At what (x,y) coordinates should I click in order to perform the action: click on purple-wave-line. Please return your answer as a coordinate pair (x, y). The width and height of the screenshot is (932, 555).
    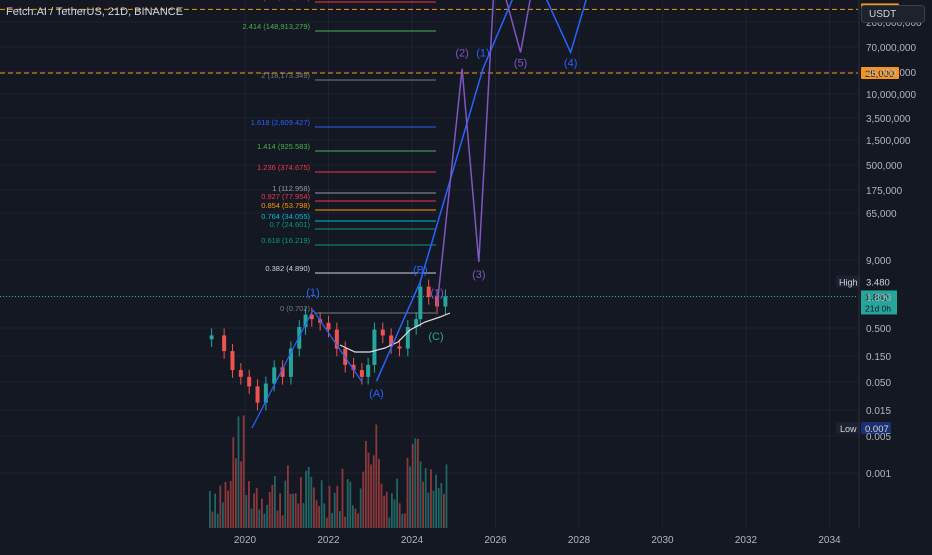
    Looking at the image, I should click on (483, 153).